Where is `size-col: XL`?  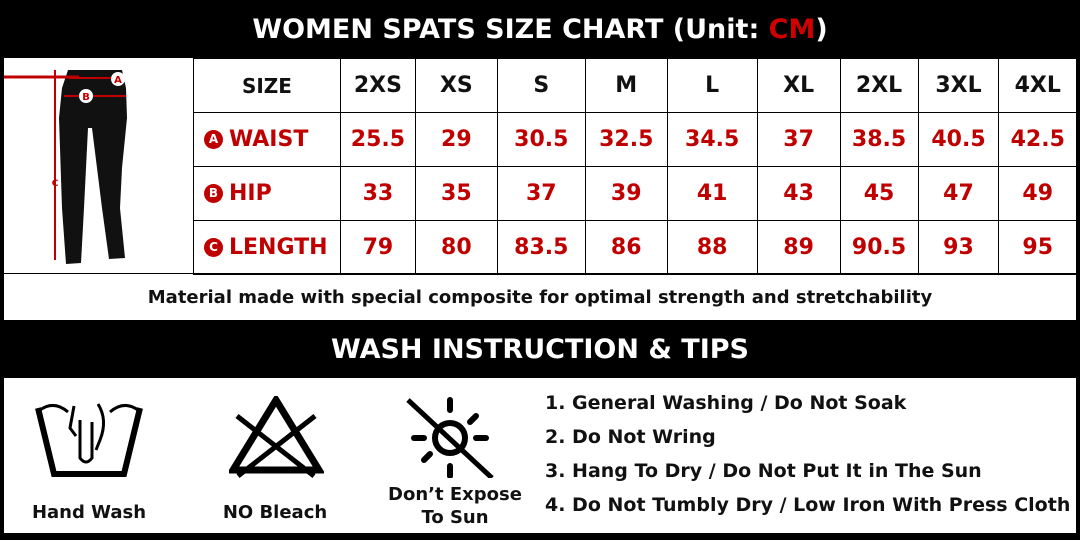 size-col: XL is located at coordinates (798, 85).